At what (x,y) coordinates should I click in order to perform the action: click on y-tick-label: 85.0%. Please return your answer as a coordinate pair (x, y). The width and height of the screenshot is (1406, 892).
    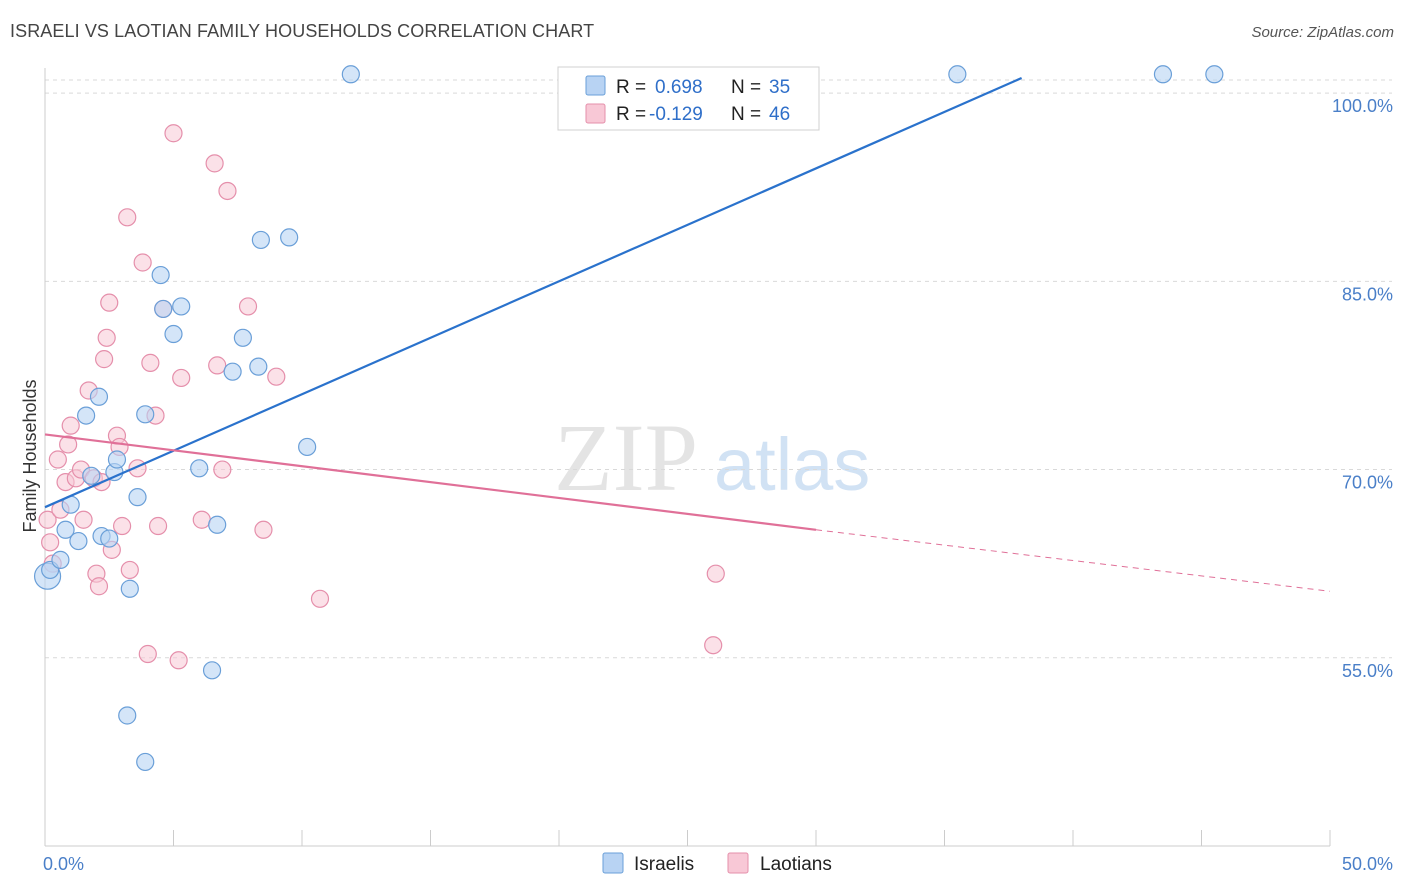
    Looking at the image, I should click on (1367, 294).